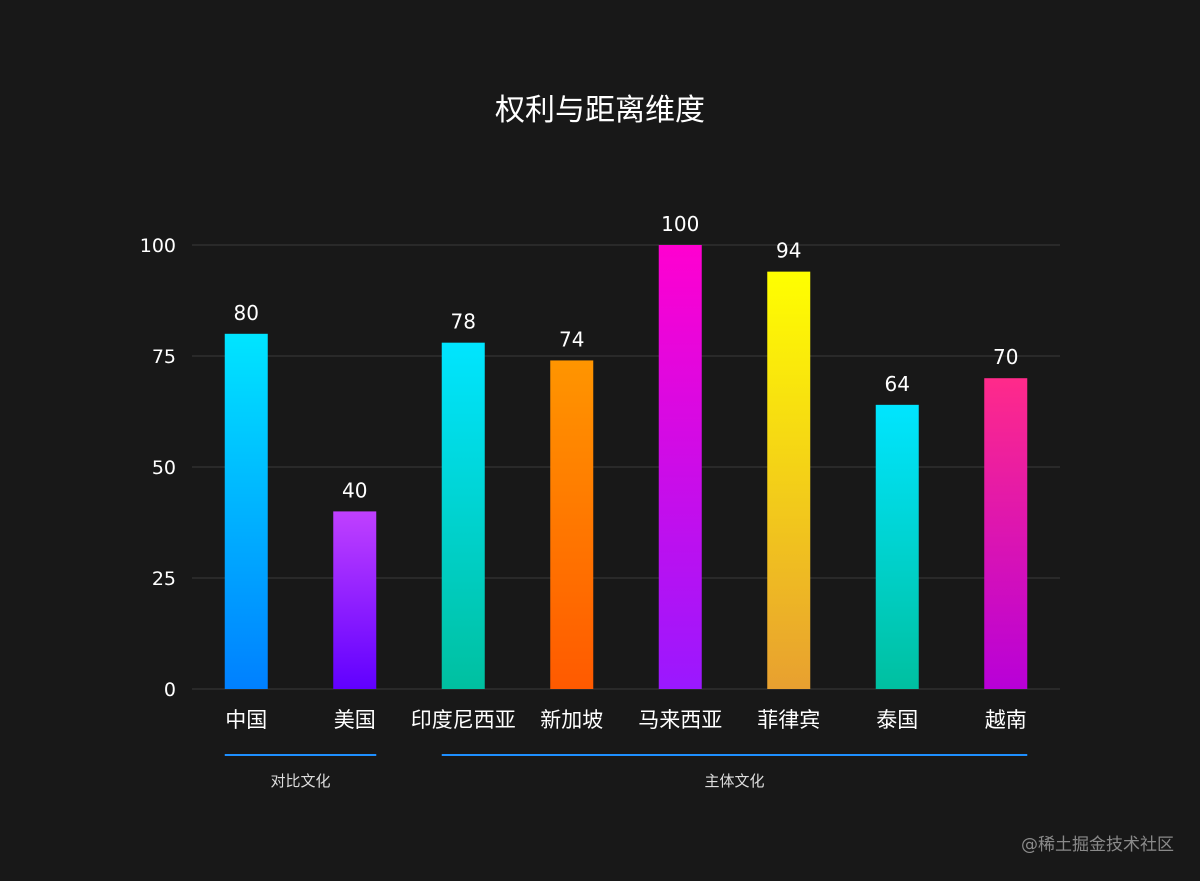 Image resolution: width=1200 pixels, height=881 pixels. What do you see at coordinates (897, 720) in the screenshot?
I see `category-label: 泰国` at bounding box center [897, 720].